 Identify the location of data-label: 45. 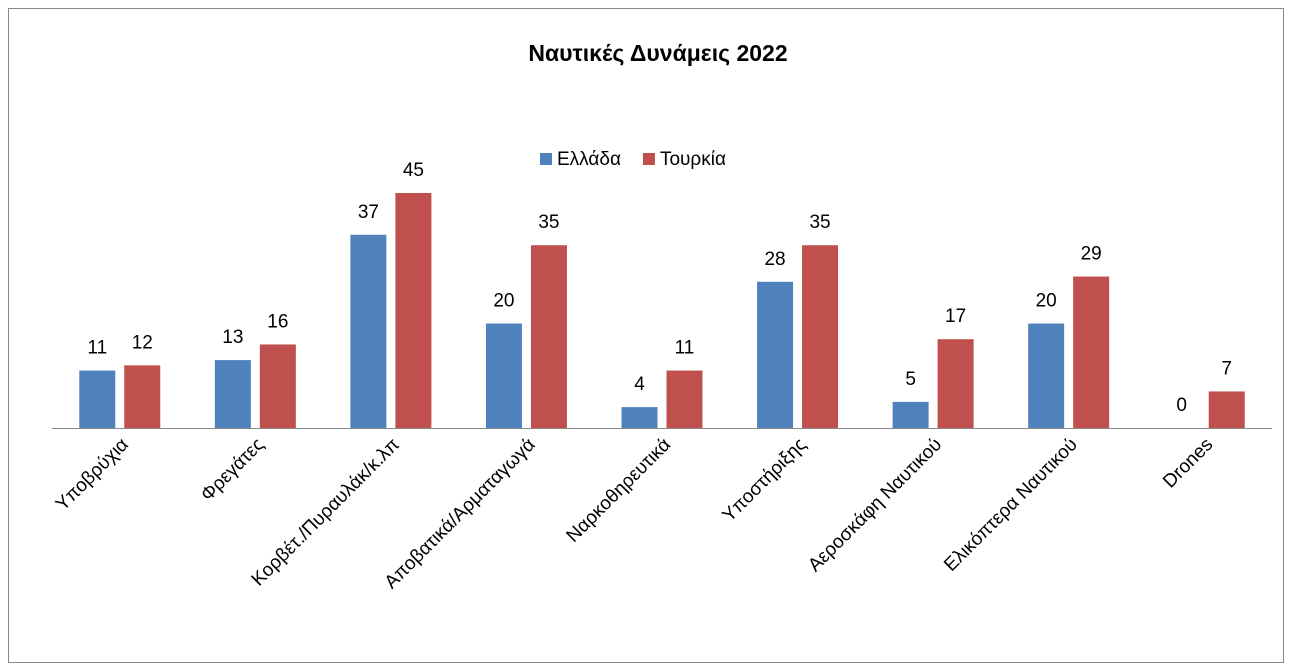
(413, 170).